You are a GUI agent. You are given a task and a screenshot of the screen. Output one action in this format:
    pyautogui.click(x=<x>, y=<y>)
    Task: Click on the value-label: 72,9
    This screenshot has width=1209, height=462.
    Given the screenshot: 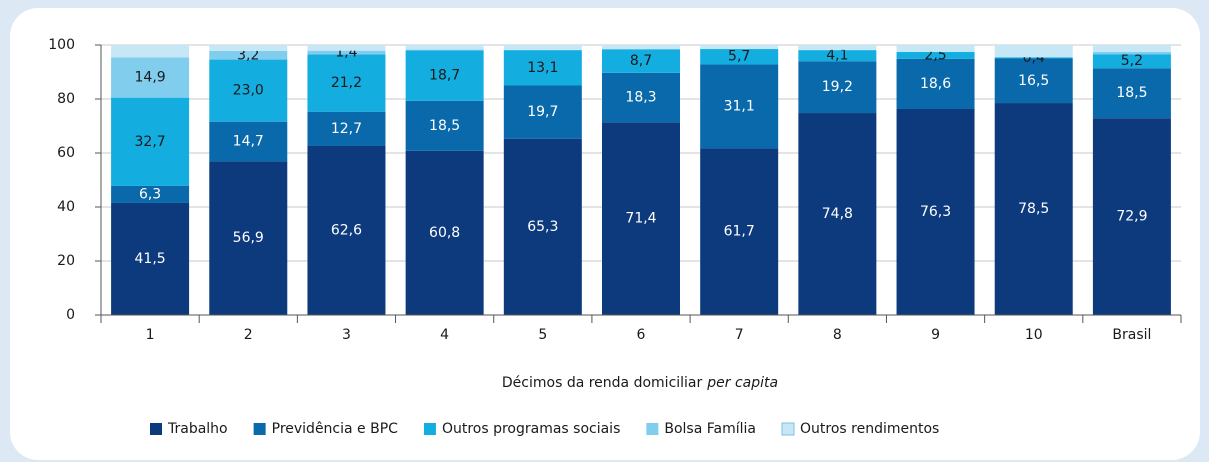 What is the action you would take?
    pyautogui.click(x=1131, y=217)
    